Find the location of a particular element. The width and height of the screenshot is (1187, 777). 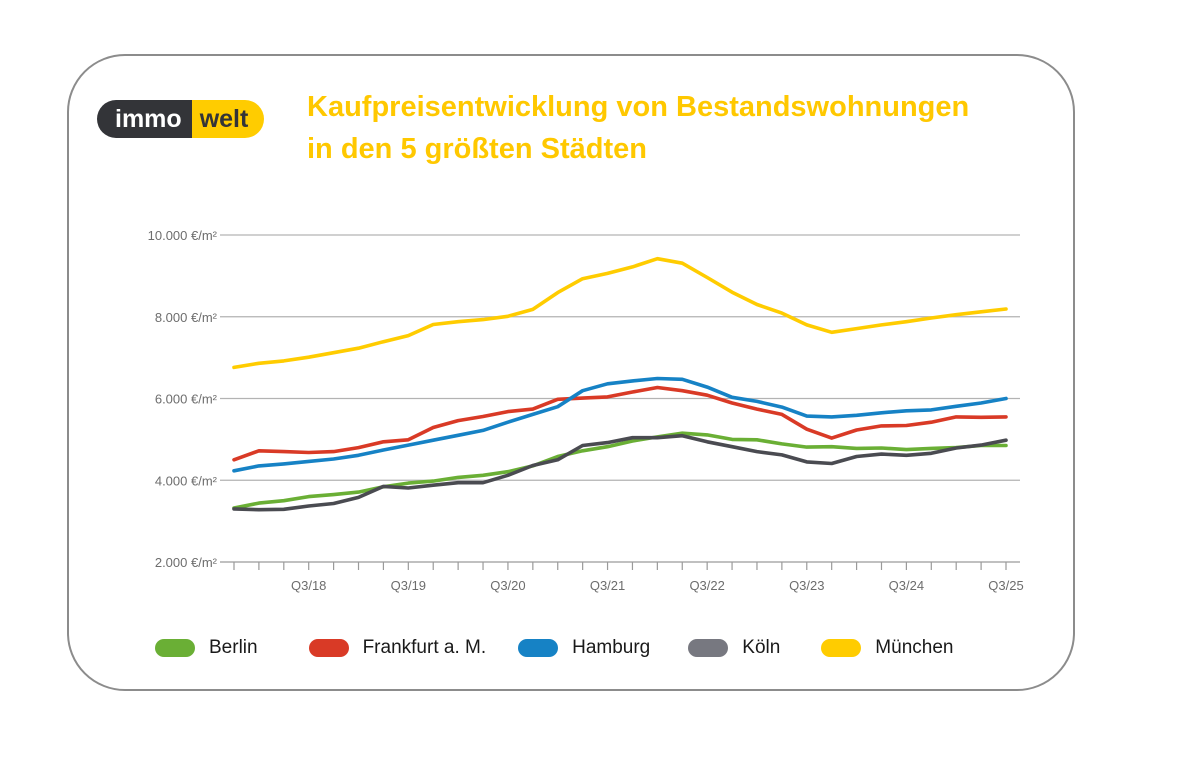

legend-item: Frankfurt a. M. is located at coordinates (397, 648).